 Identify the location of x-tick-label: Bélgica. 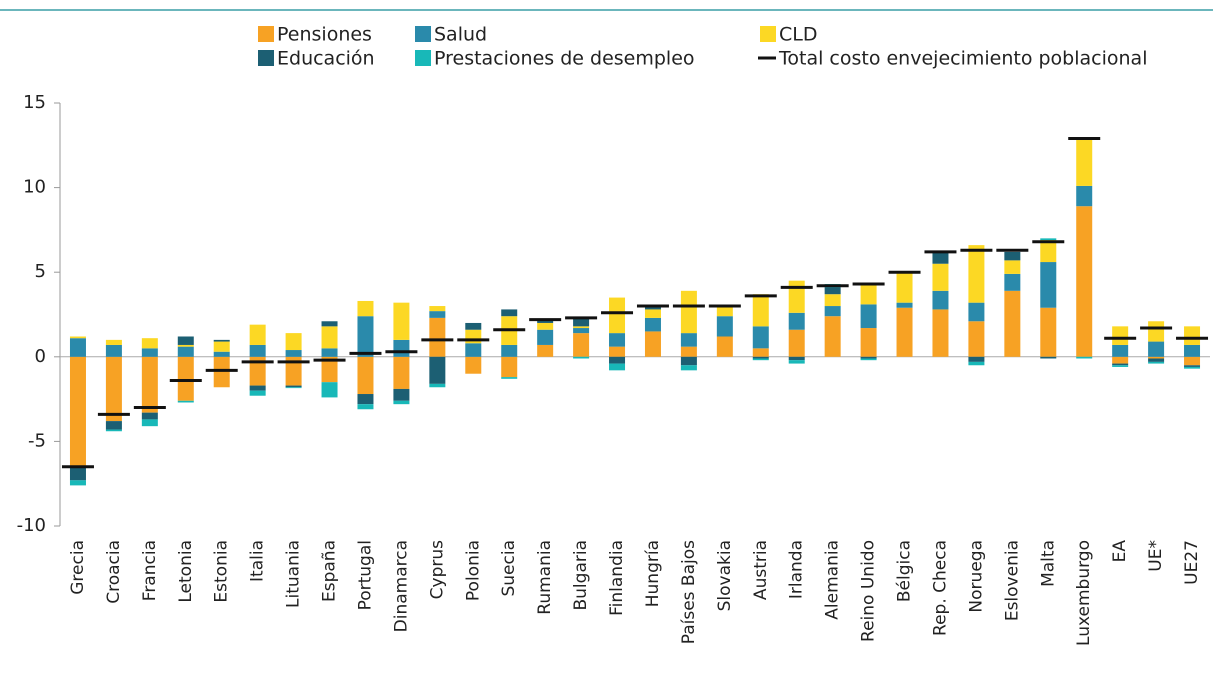
(905, 571).